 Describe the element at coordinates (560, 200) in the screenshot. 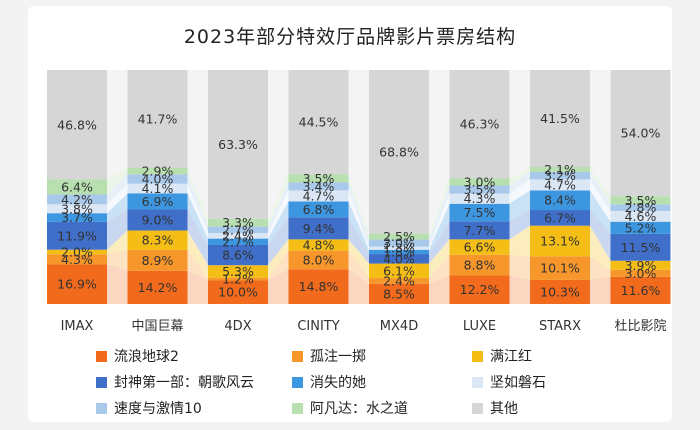

I see `data-label: 8.4%` at that location.